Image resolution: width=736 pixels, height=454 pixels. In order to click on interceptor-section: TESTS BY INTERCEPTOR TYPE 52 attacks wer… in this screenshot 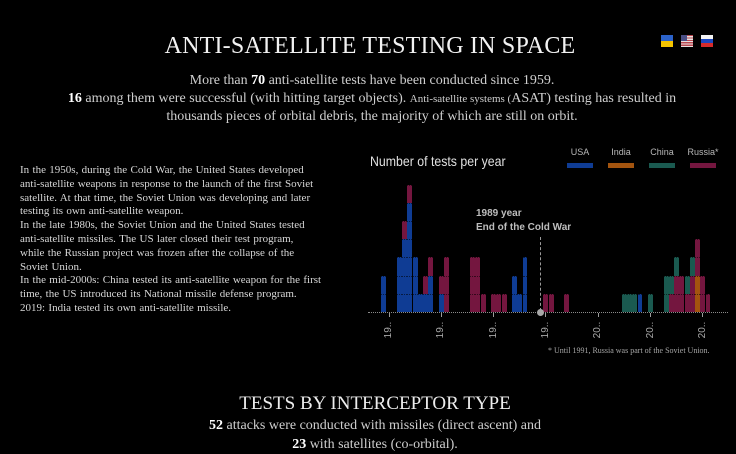, I will do `click(368, 423)`.